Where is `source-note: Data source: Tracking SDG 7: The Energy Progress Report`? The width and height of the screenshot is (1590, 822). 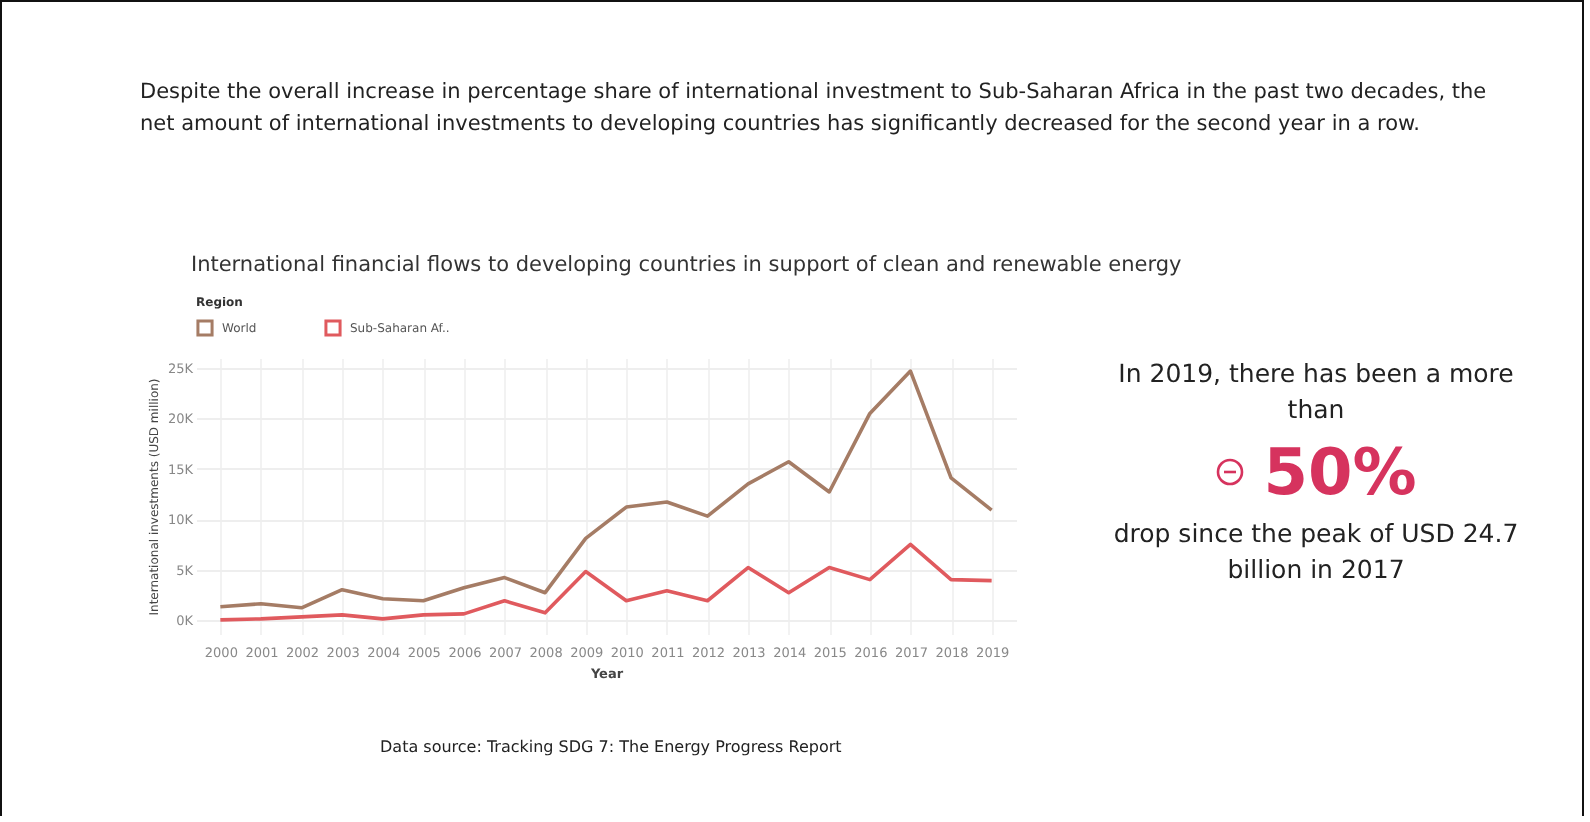
source-note: Data source: Tracking SDG 7: The Energy Progress Report is located at coordinates (611, 747).